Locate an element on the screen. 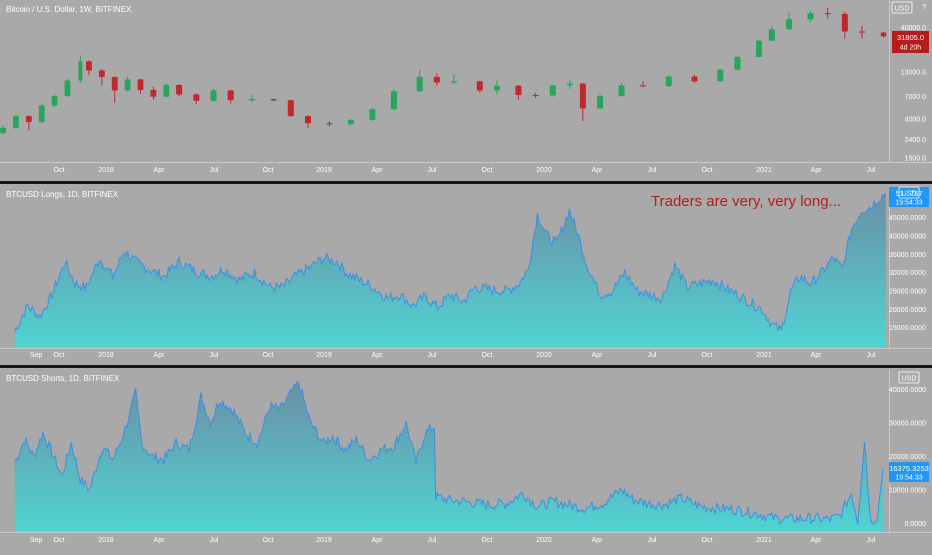 Image resolution: width=932 pixels, height=555 pixels. y-tick-label: 35000.0000 is located at coordinates (907, 255).